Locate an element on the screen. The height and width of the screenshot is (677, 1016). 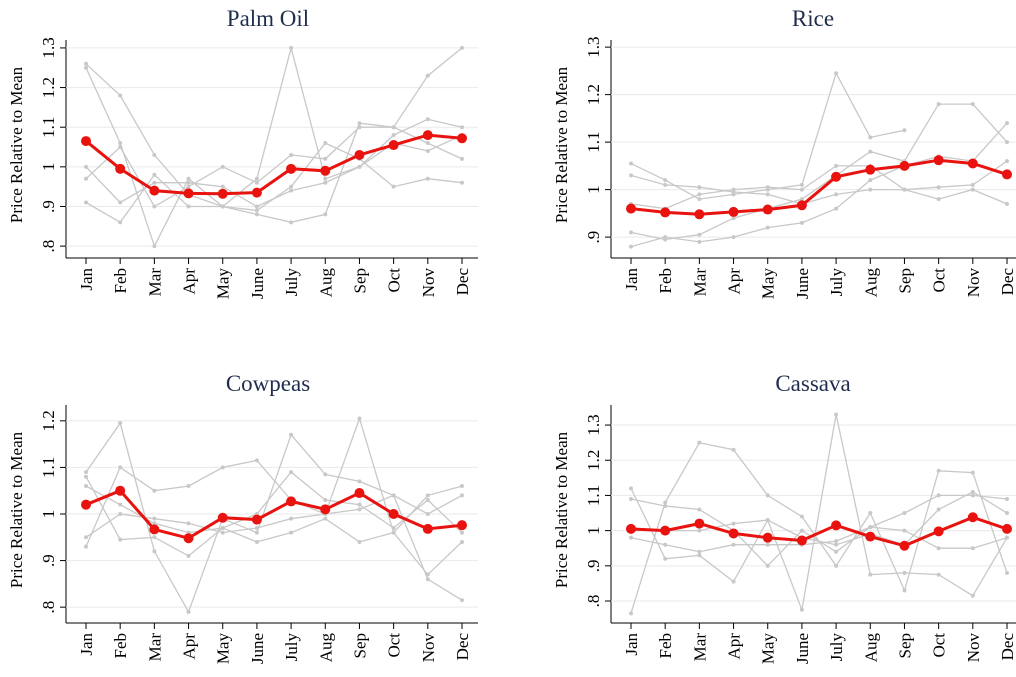
x-tick-label: Mar is located at coordinates (699, 647).